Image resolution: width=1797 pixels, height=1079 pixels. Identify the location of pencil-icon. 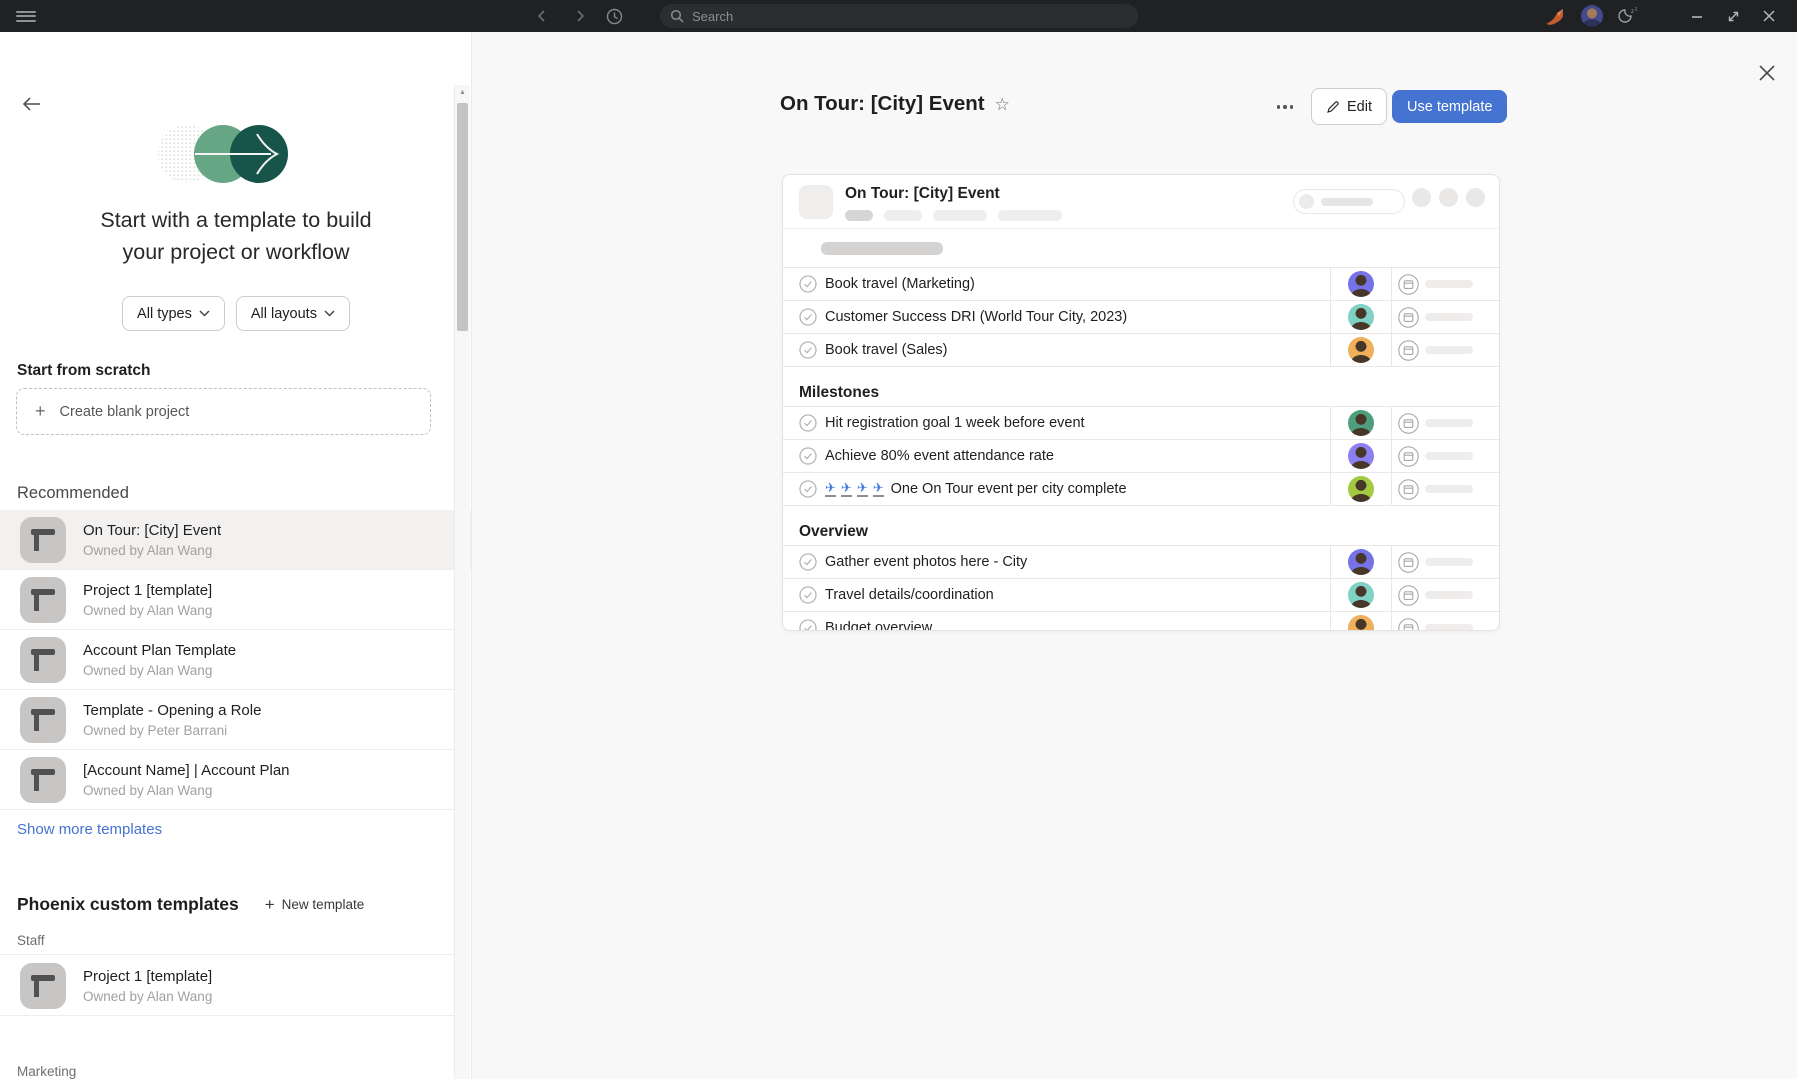
(1333, 106).